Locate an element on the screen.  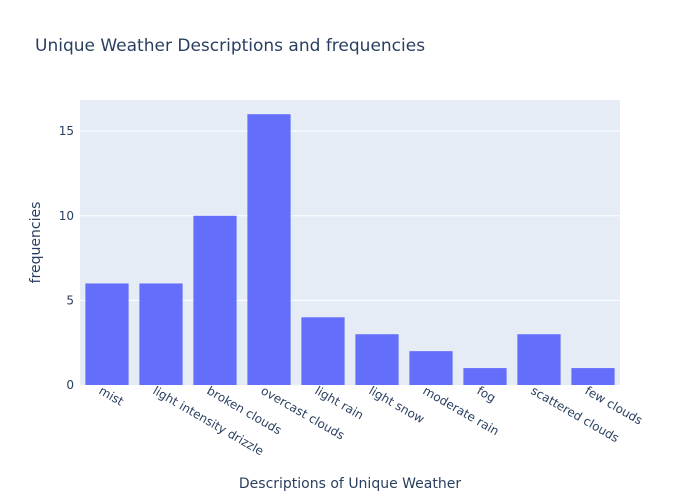
y-axis-title: frequencies is located at coordinates (36, 243).